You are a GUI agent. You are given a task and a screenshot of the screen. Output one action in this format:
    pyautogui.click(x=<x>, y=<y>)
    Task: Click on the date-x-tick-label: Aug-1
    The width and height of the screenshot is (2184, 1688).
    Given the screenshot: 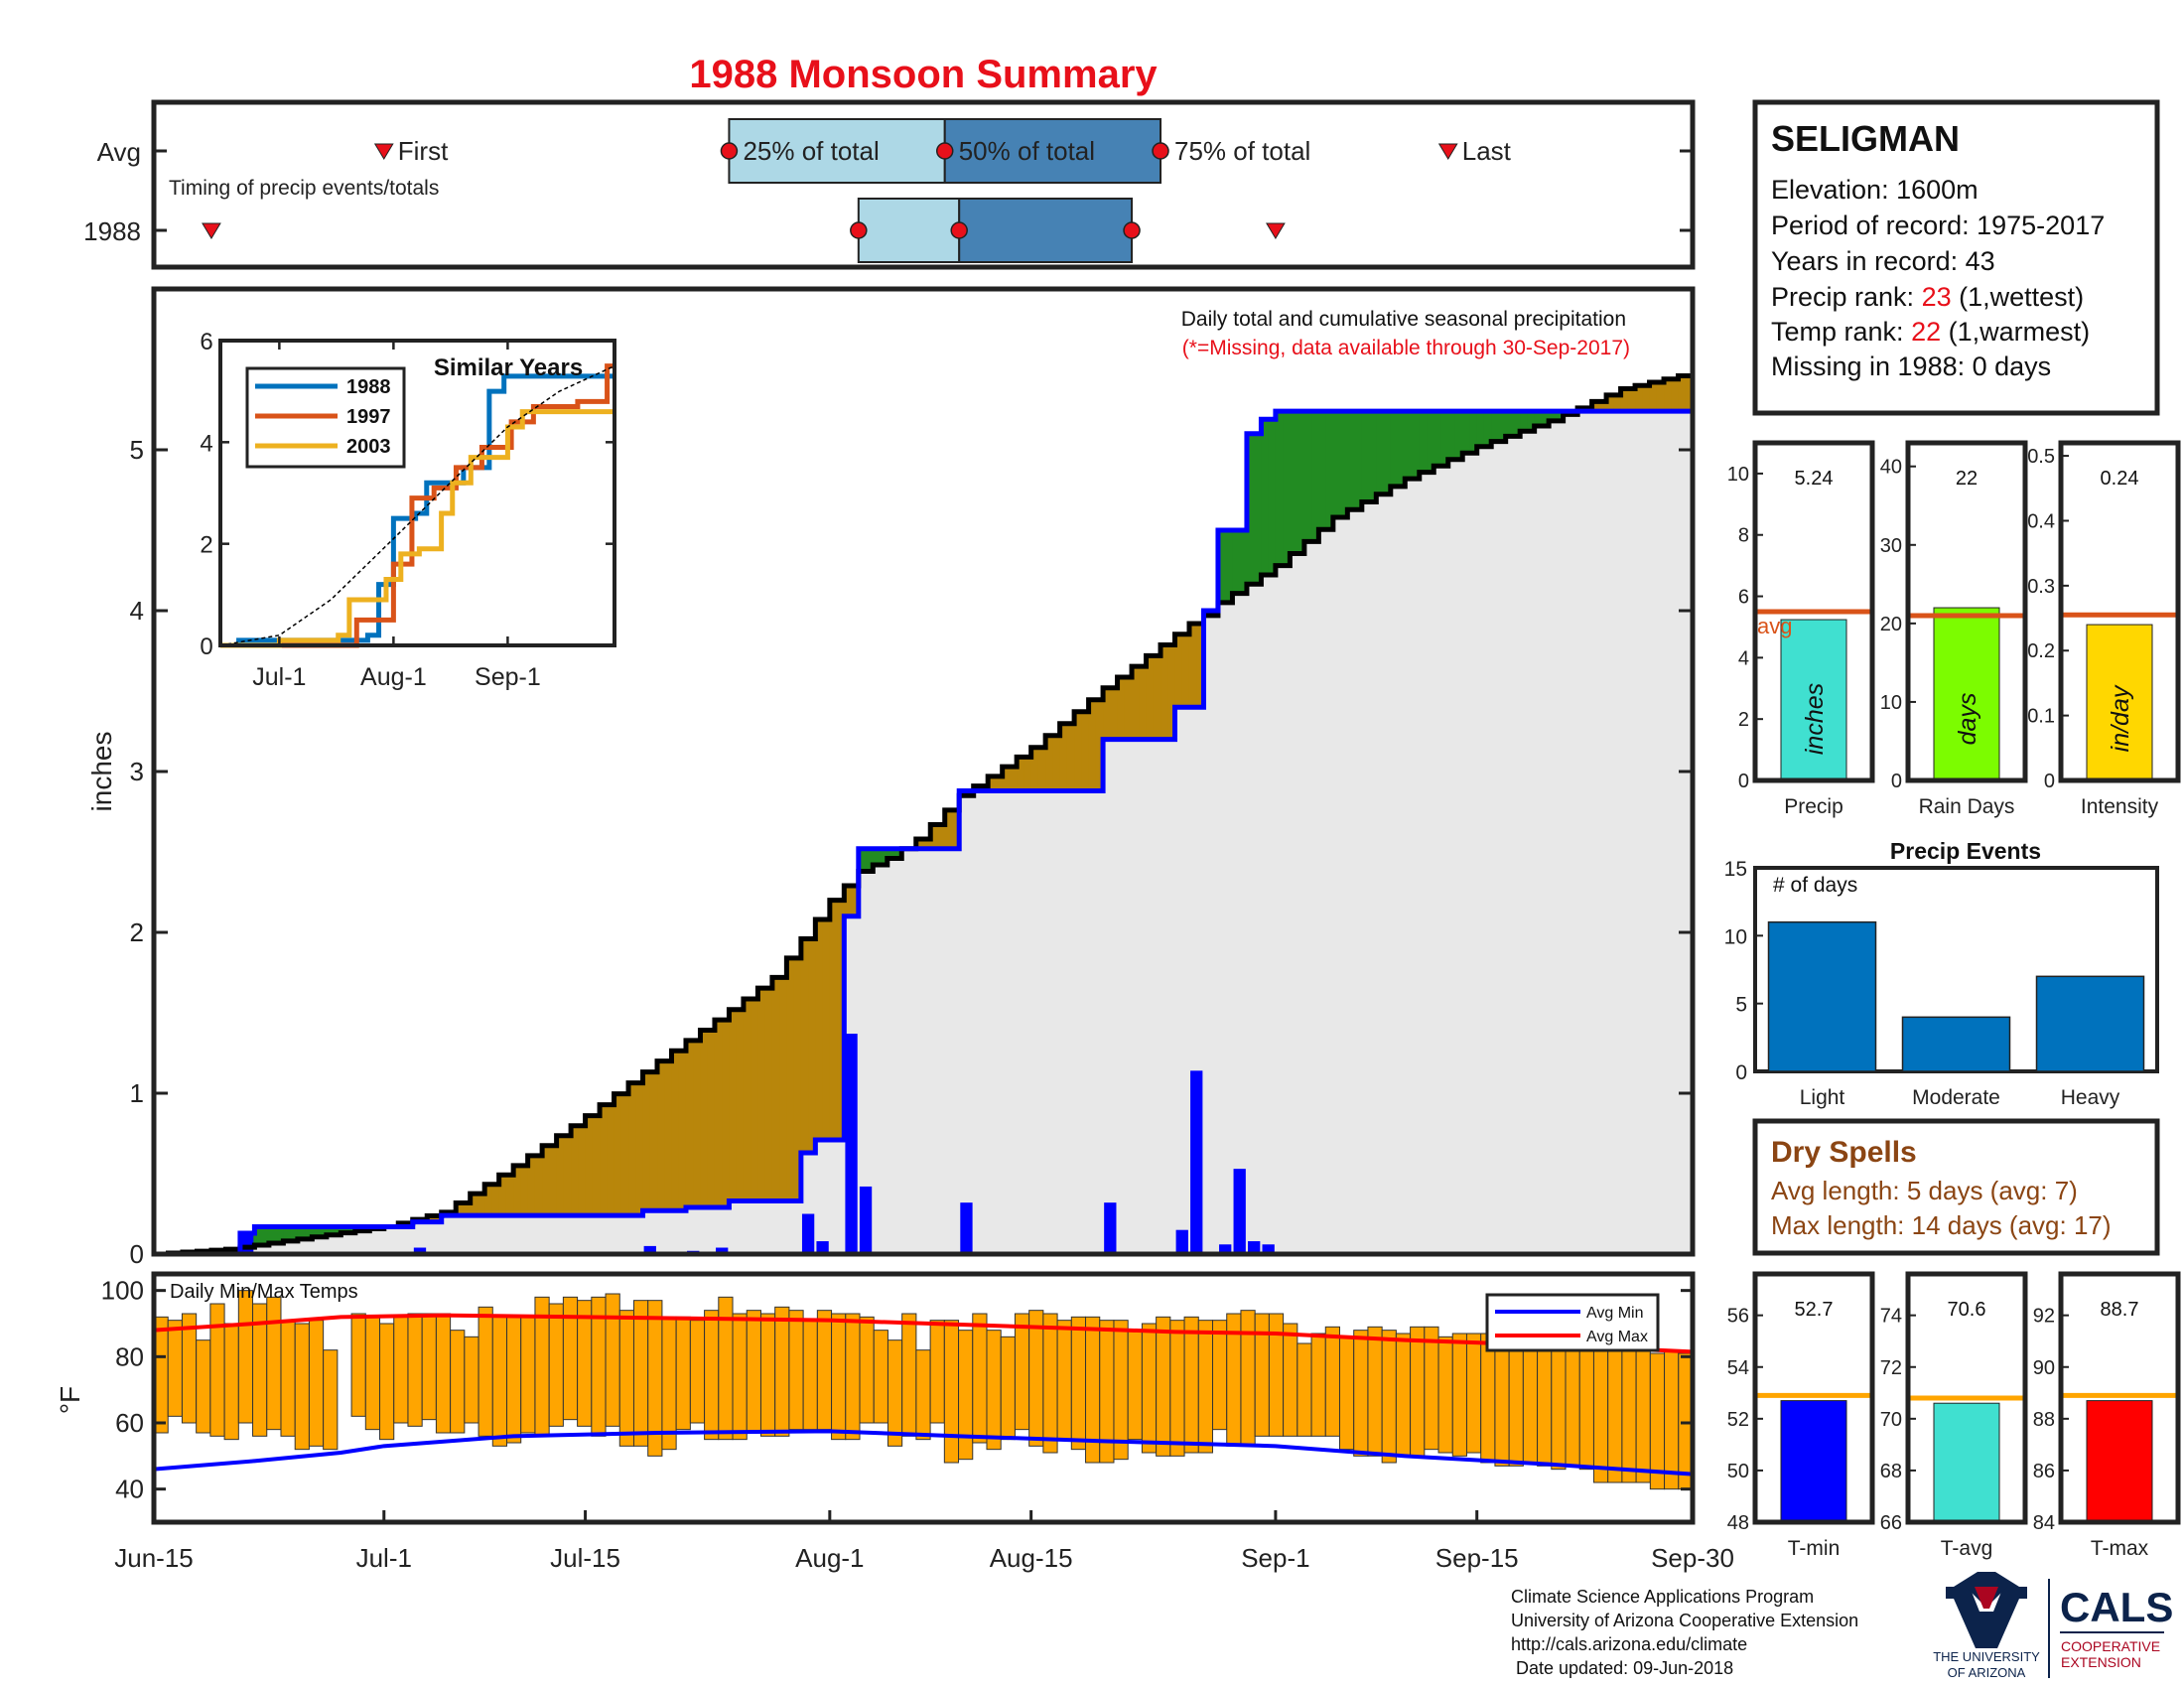 What is the action you would take?
    pyautogui.click(x=829, y=1558)
    